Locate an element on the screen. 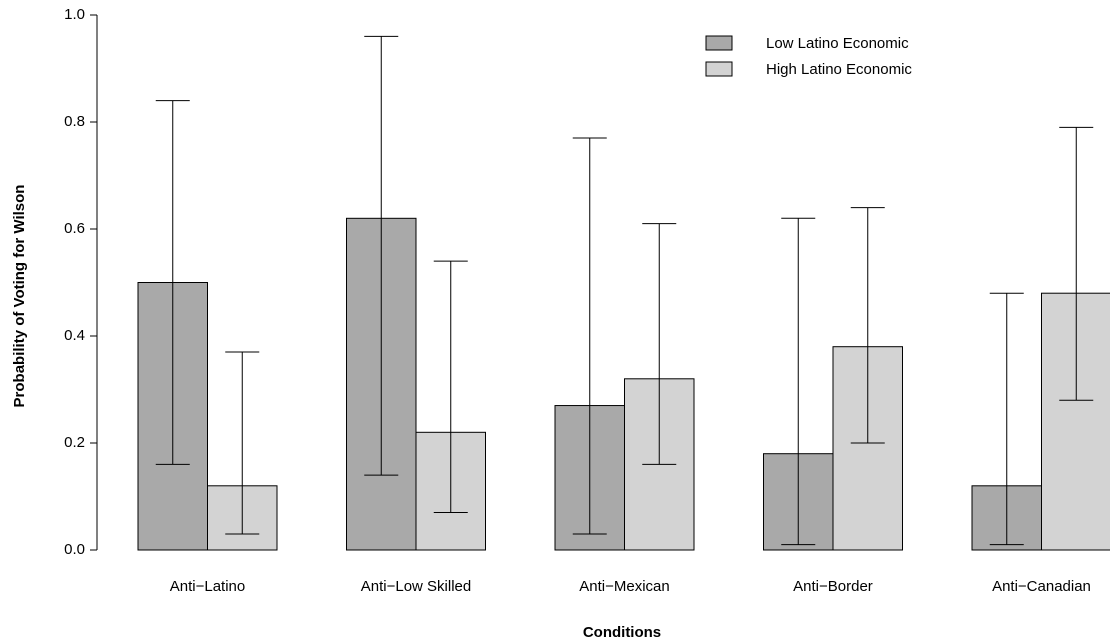 The width and height of the screenshot is (1110, 641). y-axis-title: Probability of Voting for Wilson is located at coordinates (19, 296).